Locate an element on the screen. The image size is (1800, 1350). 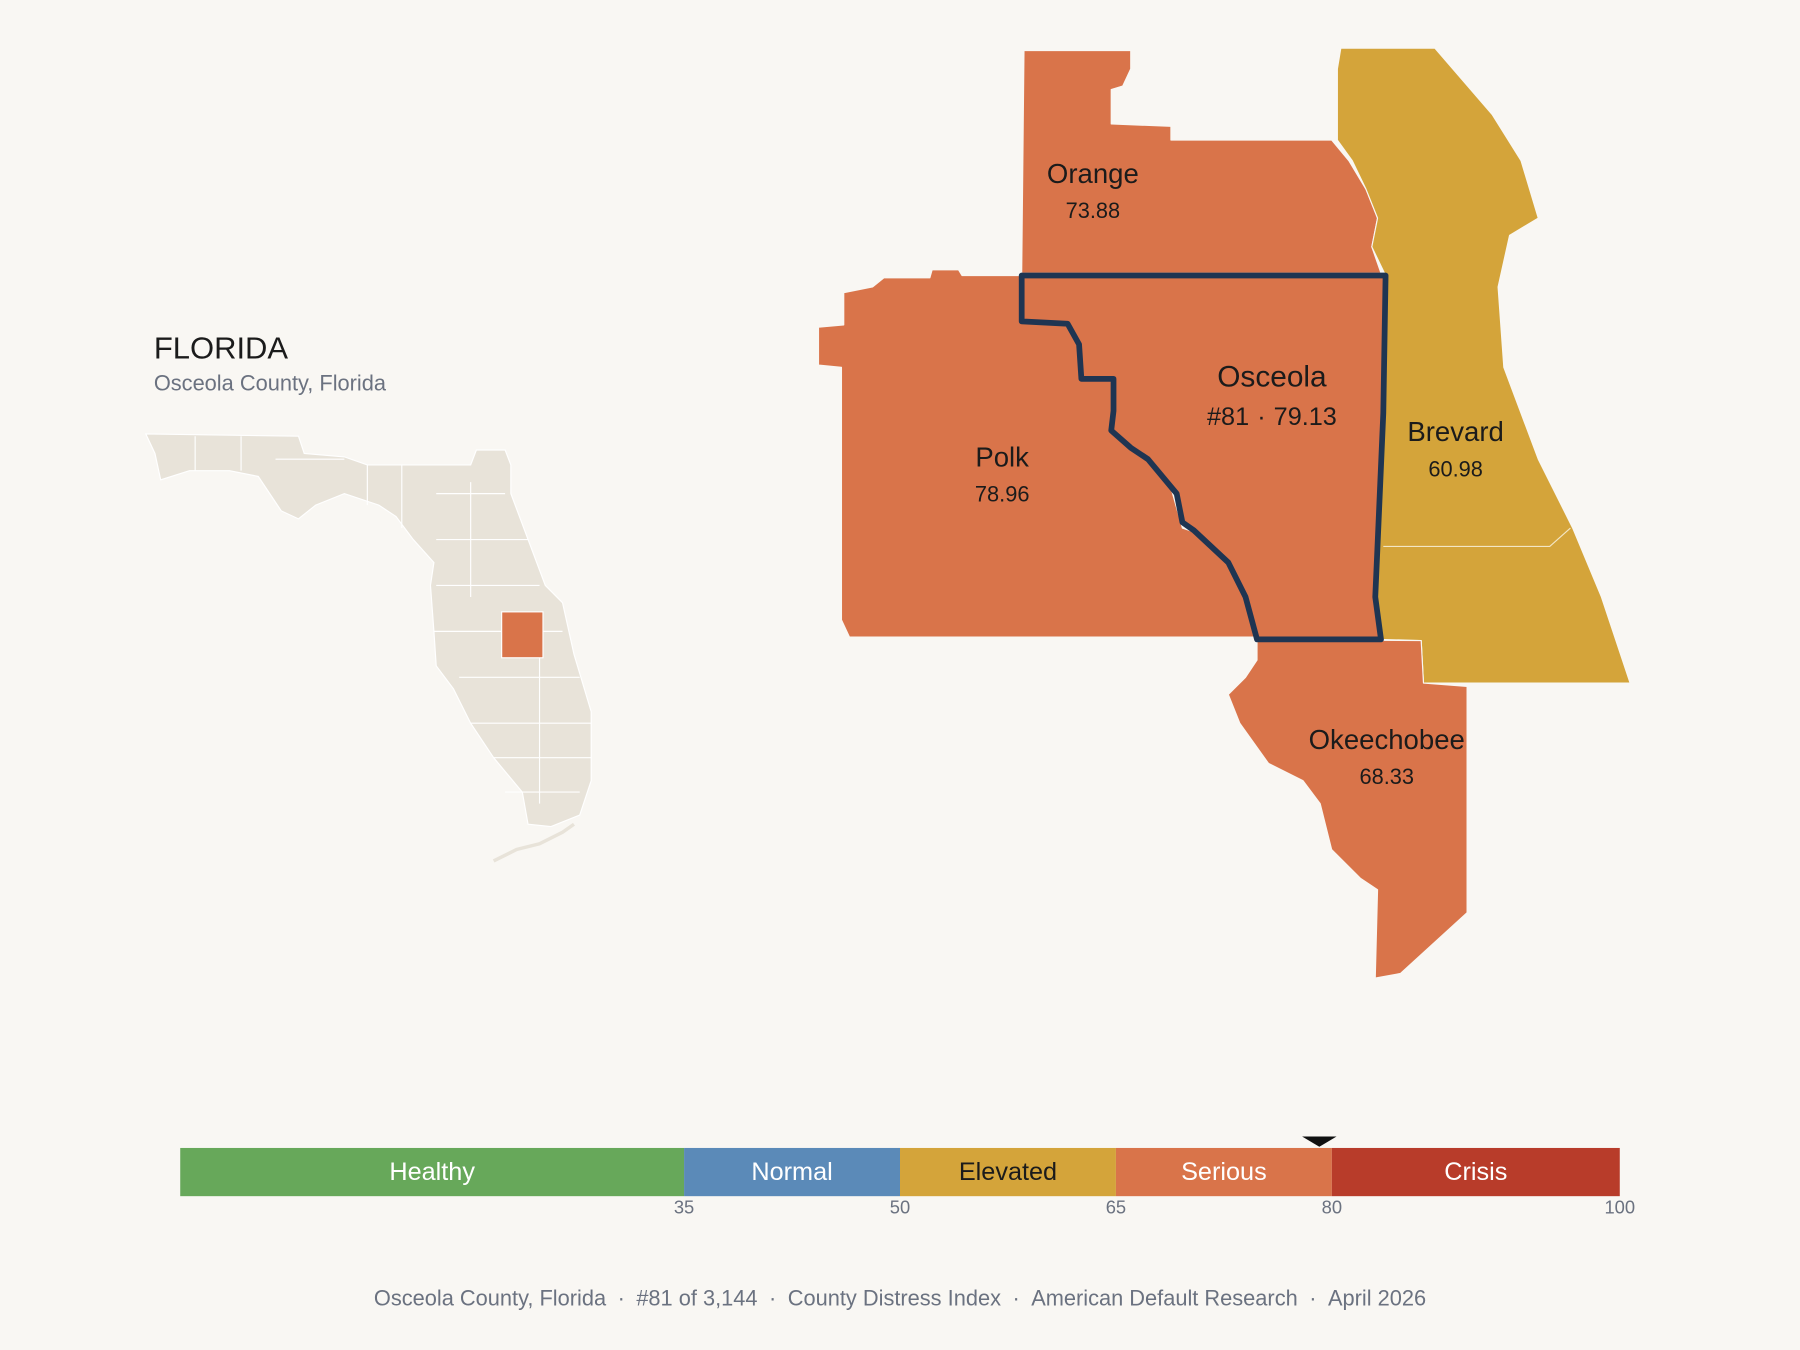
county-score: 78.96 is located at coordinates (1002, 494).